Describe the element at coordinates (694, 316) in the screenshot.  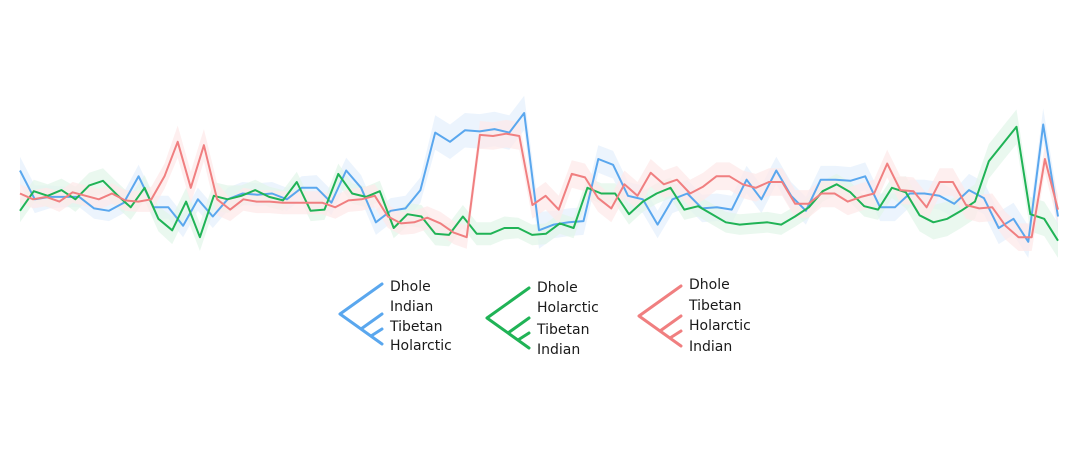
I see `legend-tree-red: Dhole Tibetan Holarctic Indian` at that location.